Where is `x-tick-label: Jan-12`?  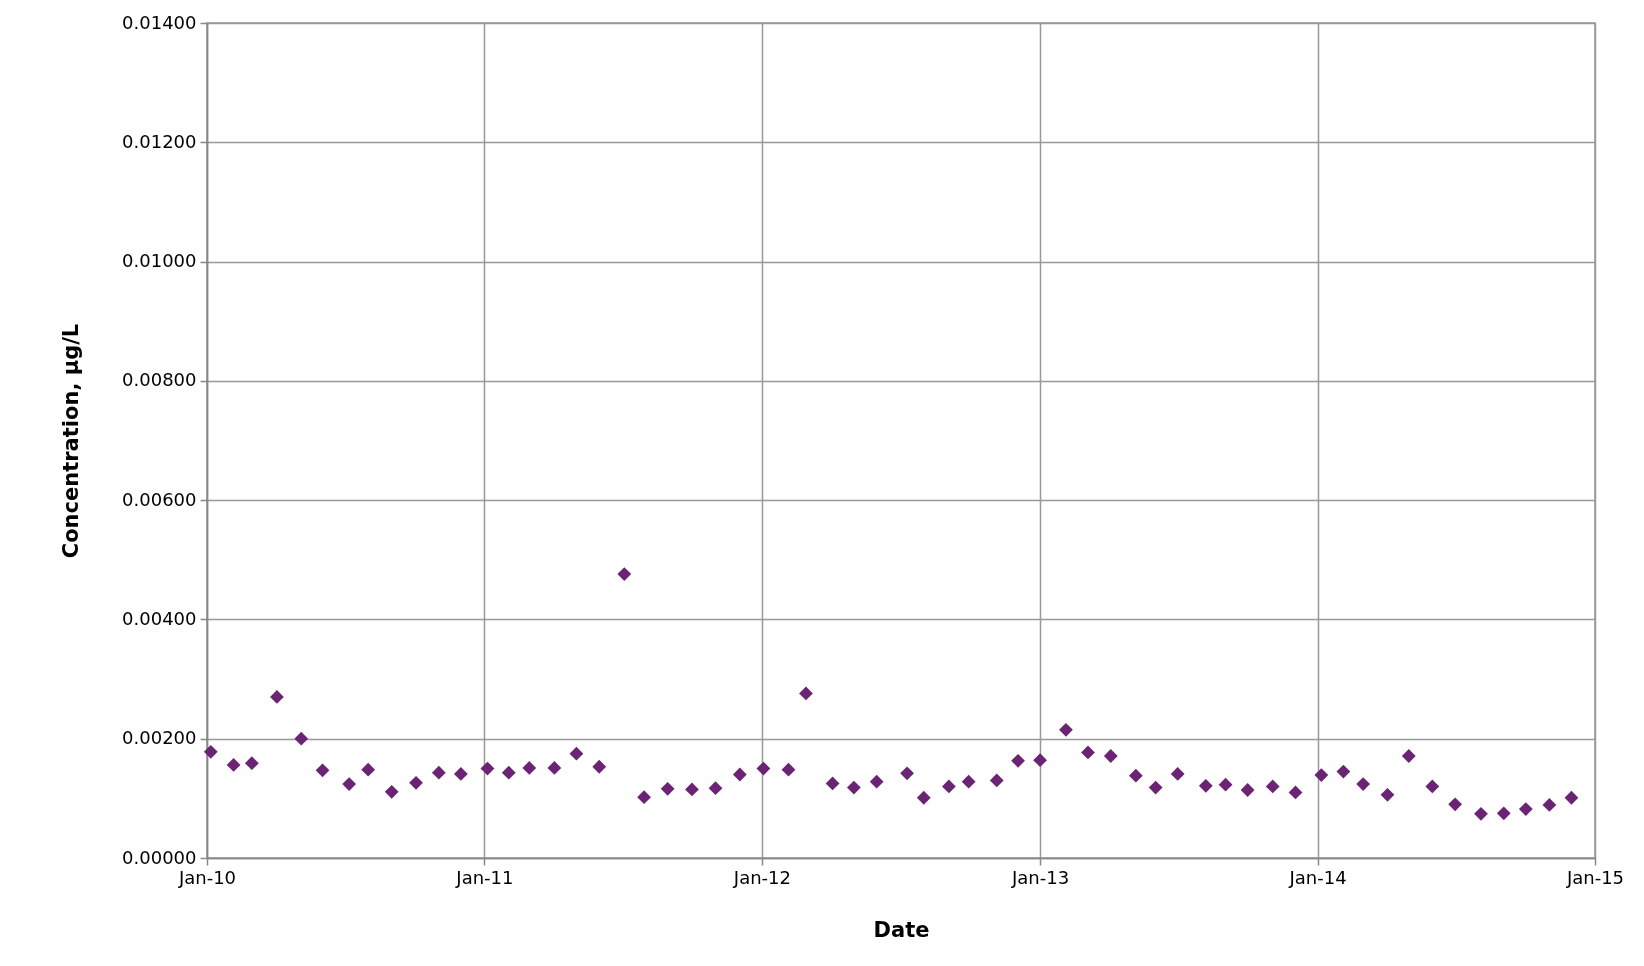 x-tick-label: Jan-12 is located at coordinates (761, 877).